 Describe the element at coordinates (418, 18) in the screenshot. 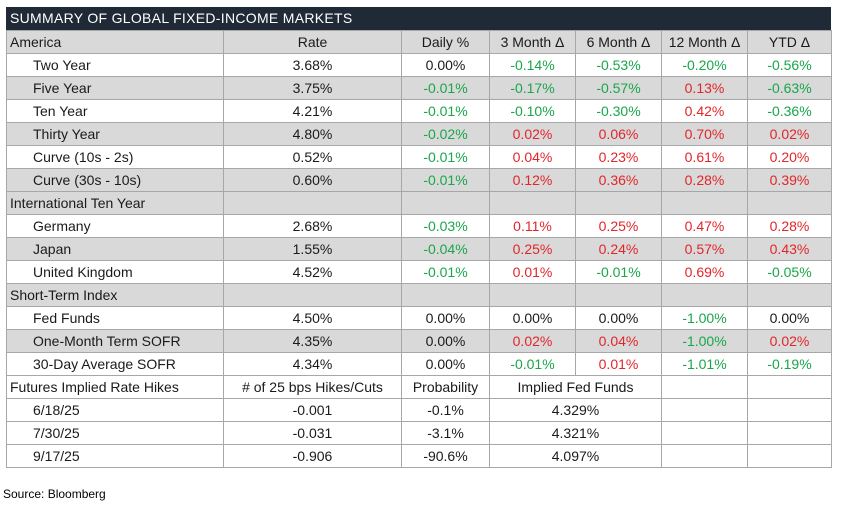

I see `table-title: SUMMARY OF GLOBAL FIXED-INCOME MARKETS` at that location.